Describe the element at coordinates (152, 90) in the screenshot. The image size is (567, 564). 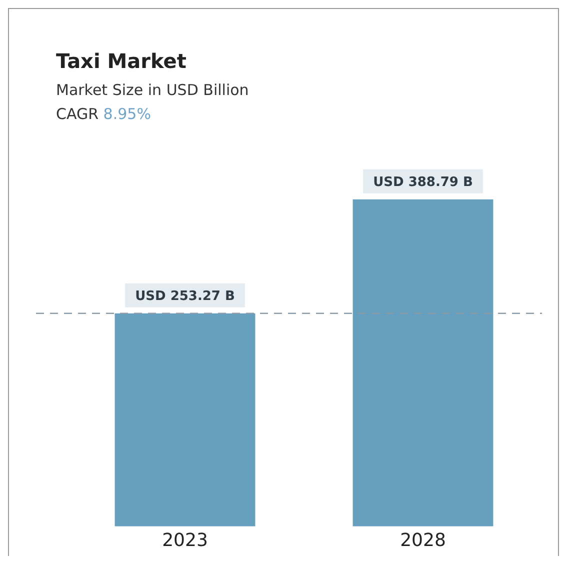
I see `chart-subtitle: Market Size in USD Billion` at that location.